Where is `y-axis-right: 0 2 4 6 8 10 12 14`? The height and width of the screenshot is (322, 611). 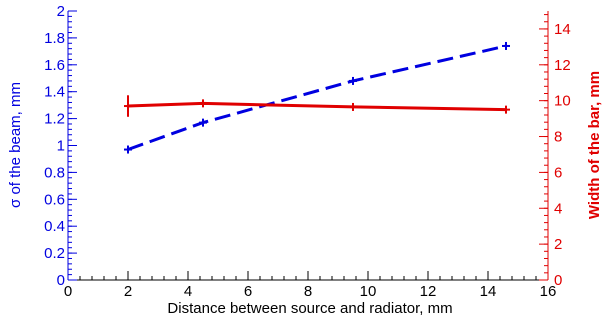 y-axis-right: 0 2 4 6 8 10 12 14 is located at coordinates (555, 150).